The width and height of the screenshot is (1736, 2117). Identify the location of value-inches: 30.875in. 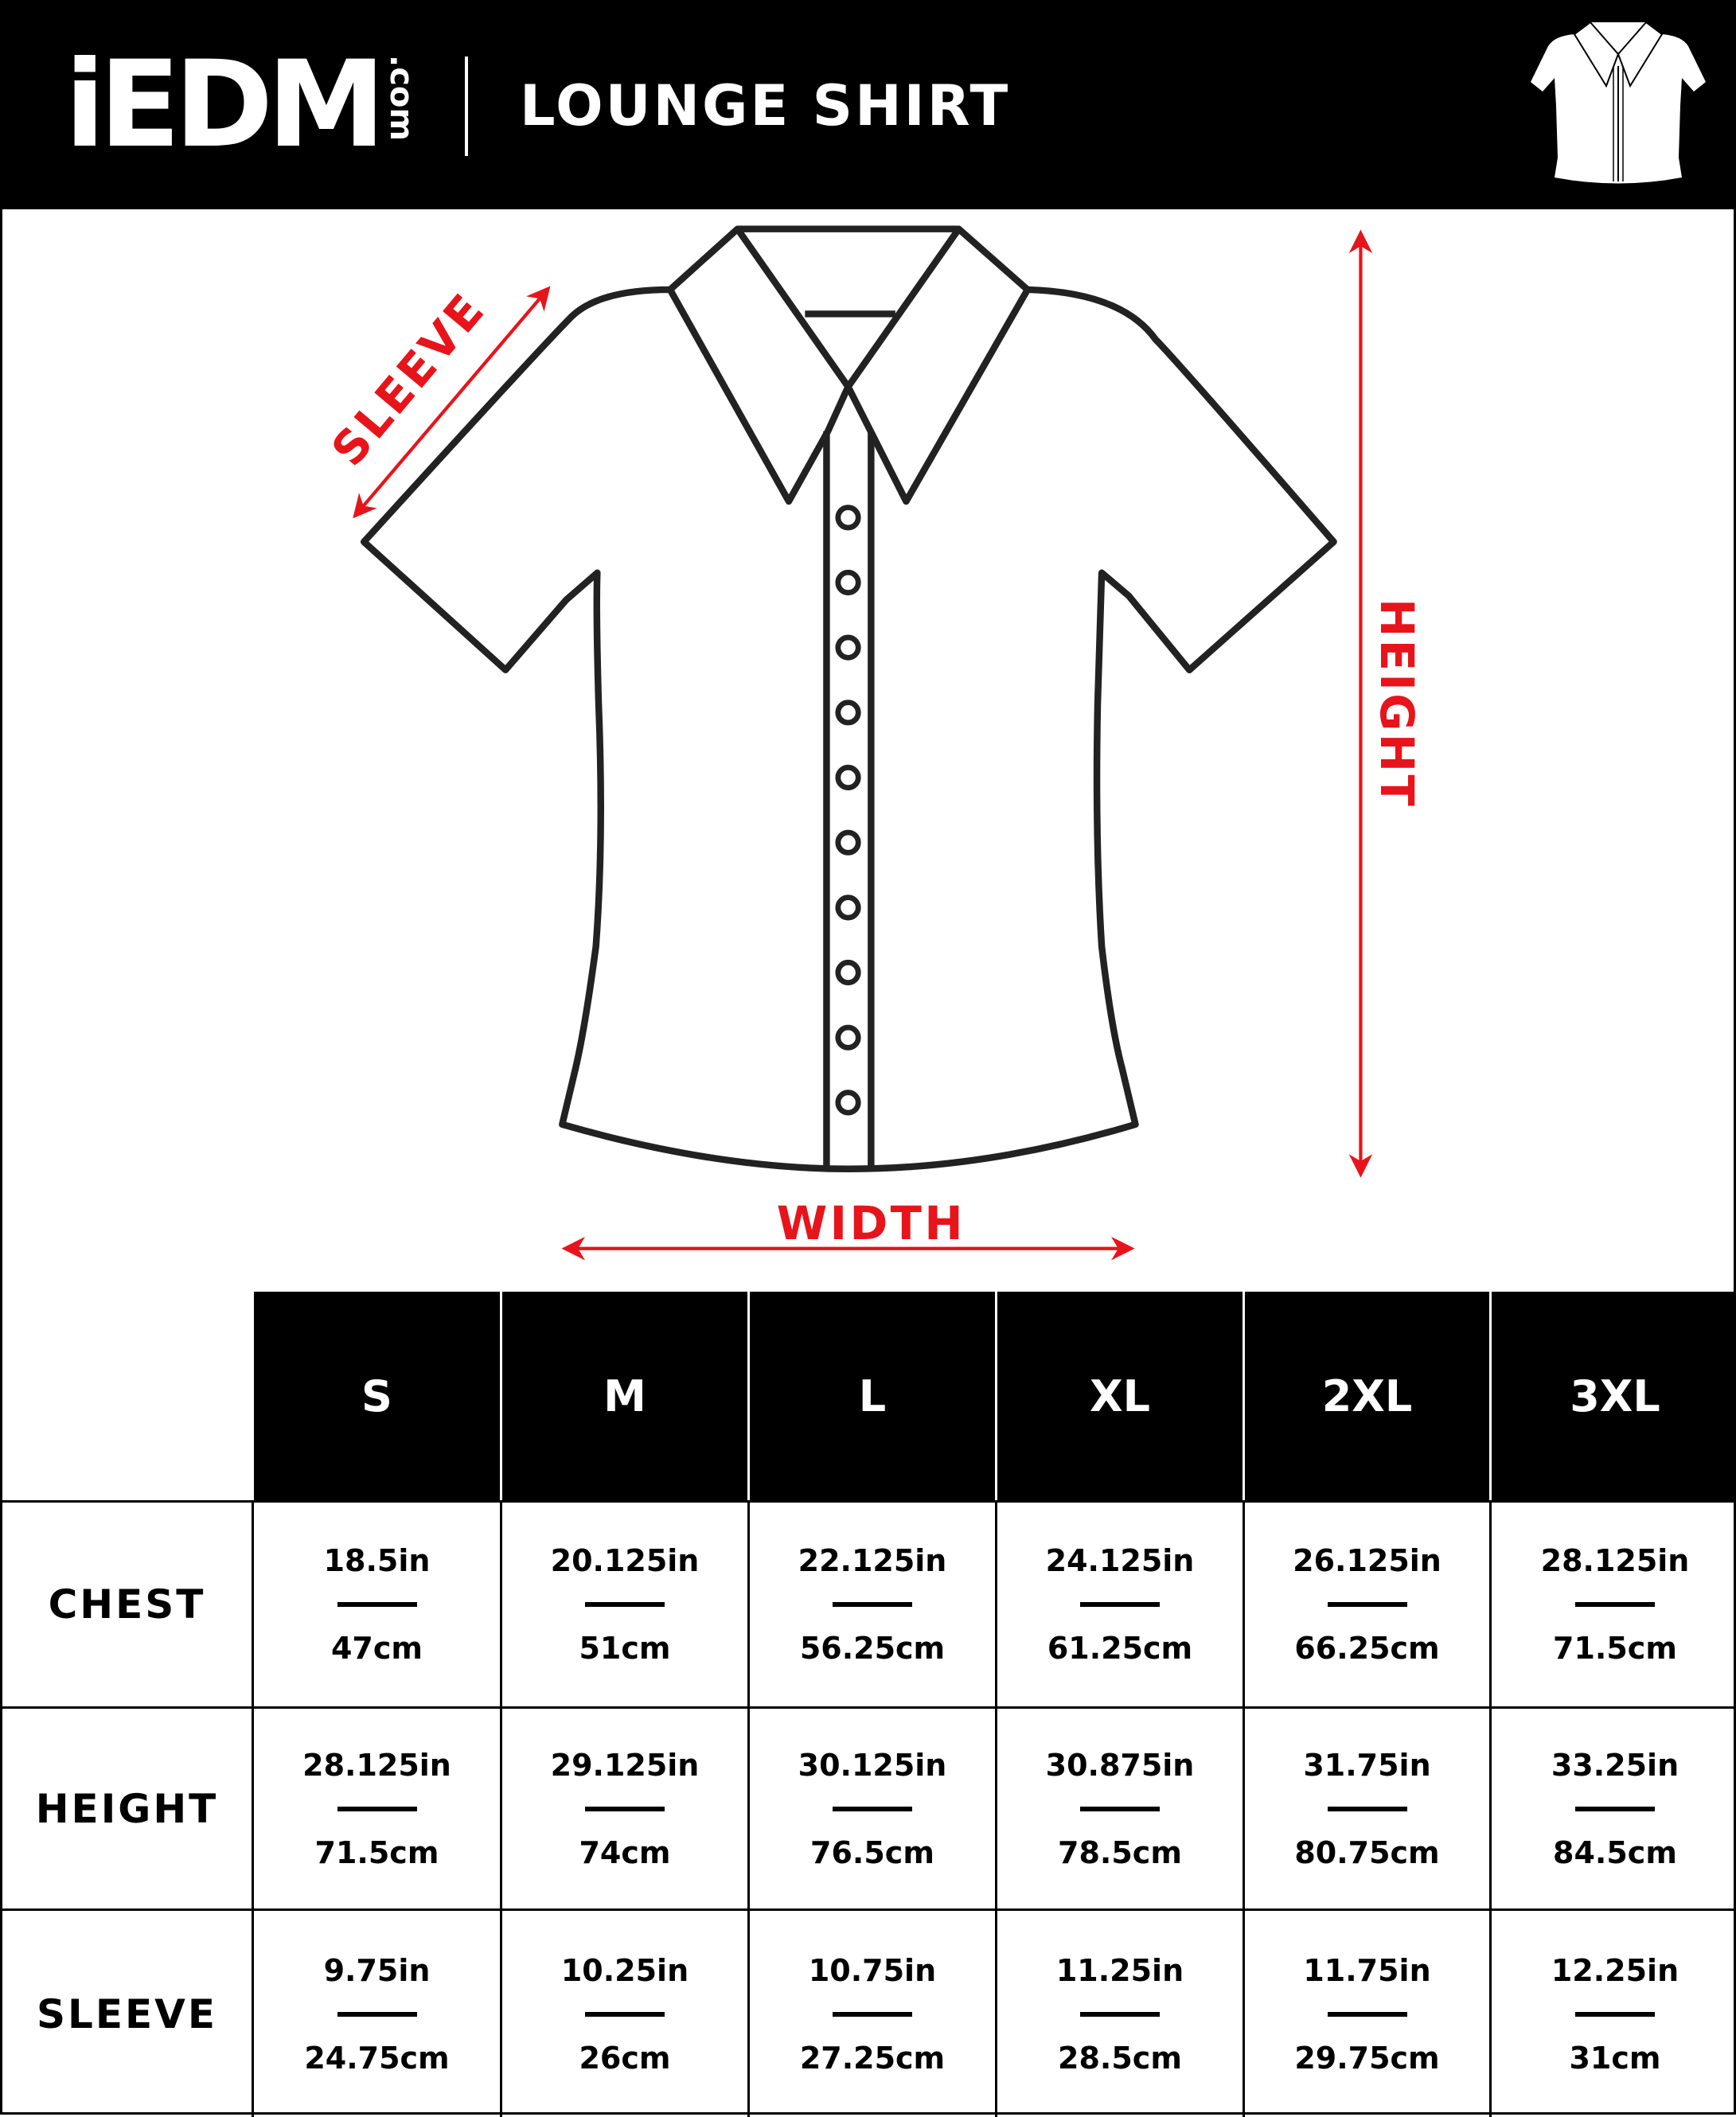
(1120, 1765).